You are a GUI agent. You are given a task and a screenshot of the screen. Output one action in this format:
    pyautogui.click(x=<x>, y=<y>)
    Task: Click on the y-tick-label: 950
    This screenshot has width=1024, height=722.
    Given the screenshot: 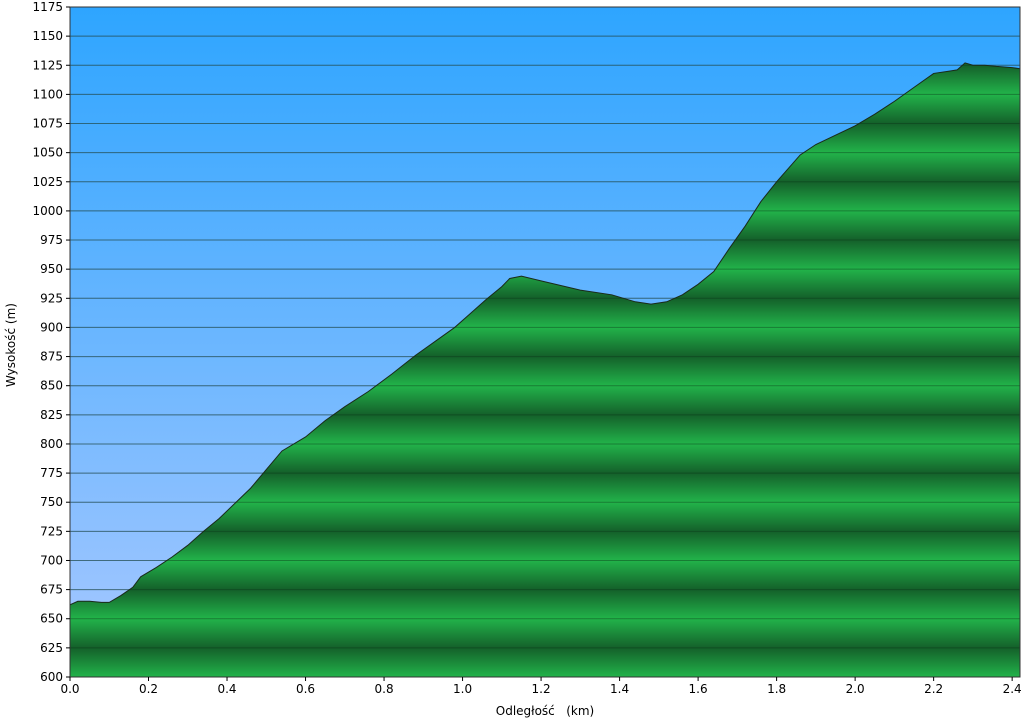 What is the action you would take?
    pyautogui.click(x=51, y=269)
    